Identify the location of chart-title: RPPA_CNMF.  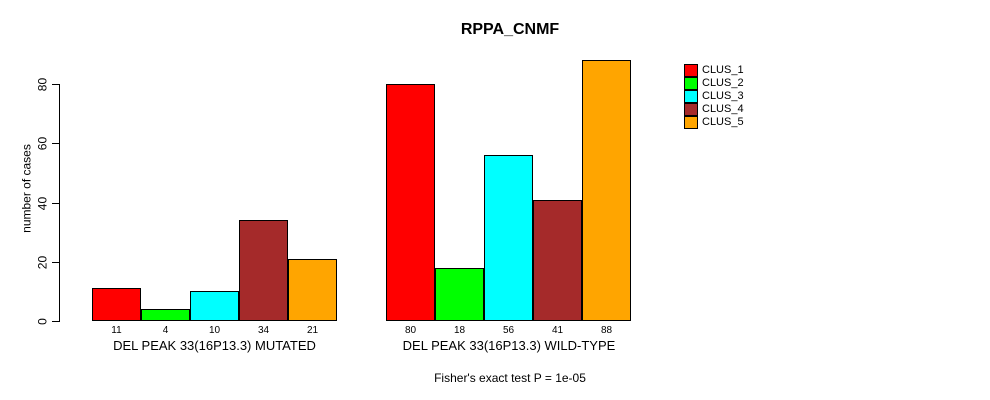
(510, 29).